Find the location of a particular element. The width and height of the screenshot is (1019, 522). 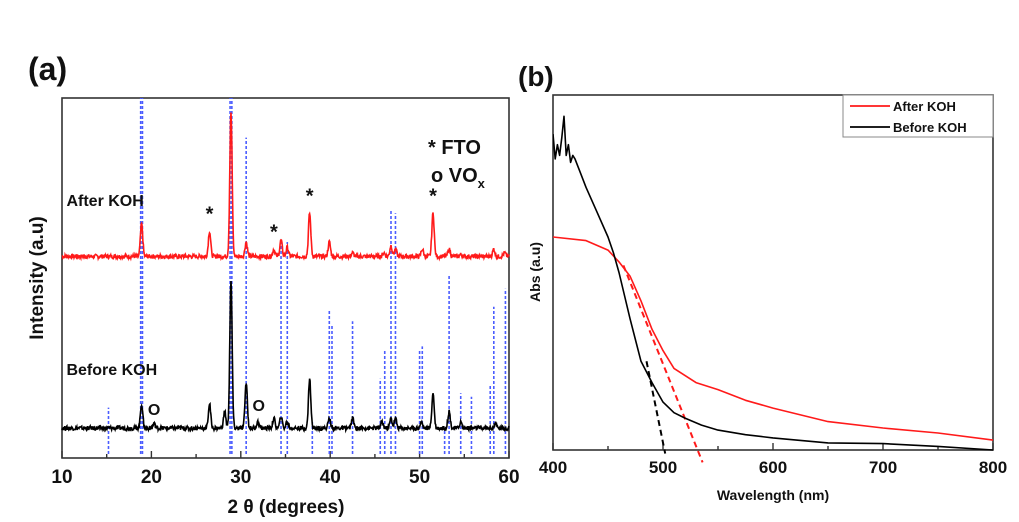

x-tick-label: 400 is located at coordinates (553, 467).